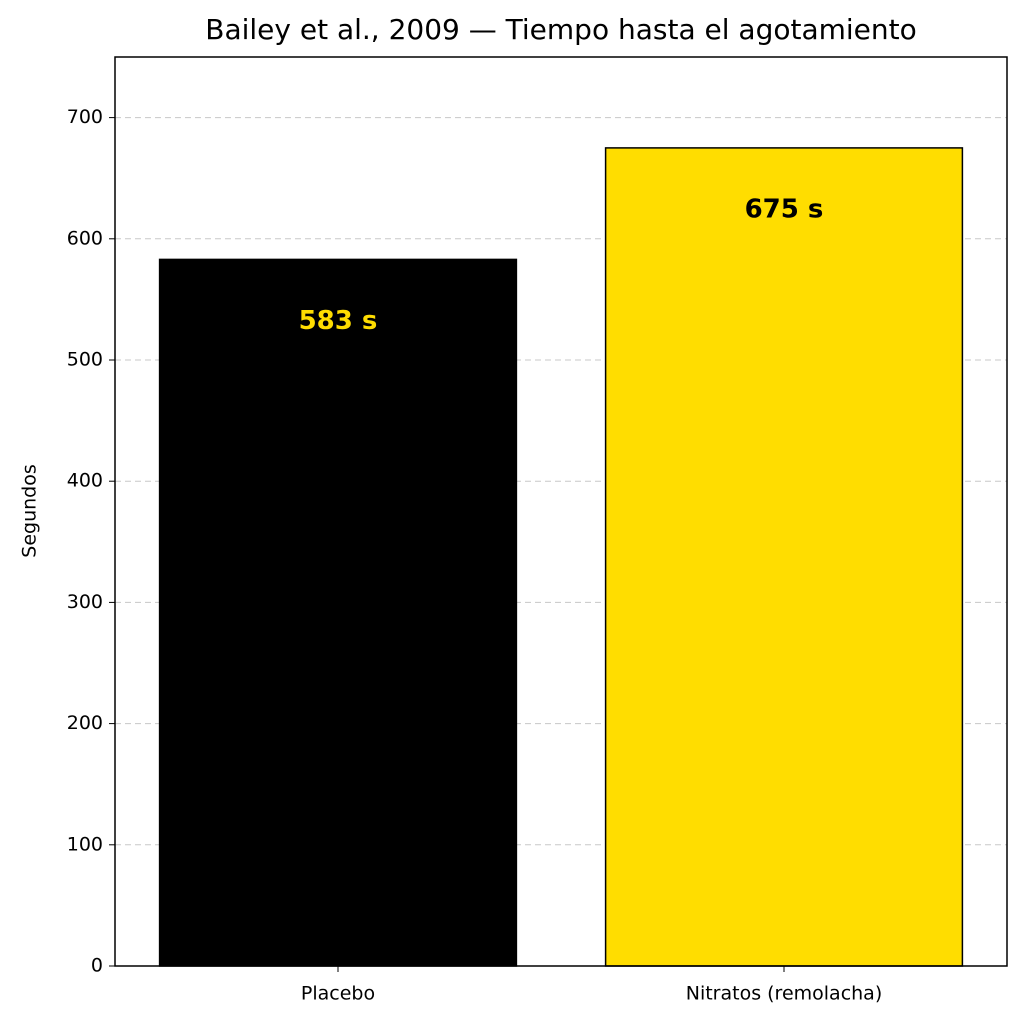 The height and width of the screenshot is (1024, 1024). I want to click on y-tick-label: 0, so click(97, 966).